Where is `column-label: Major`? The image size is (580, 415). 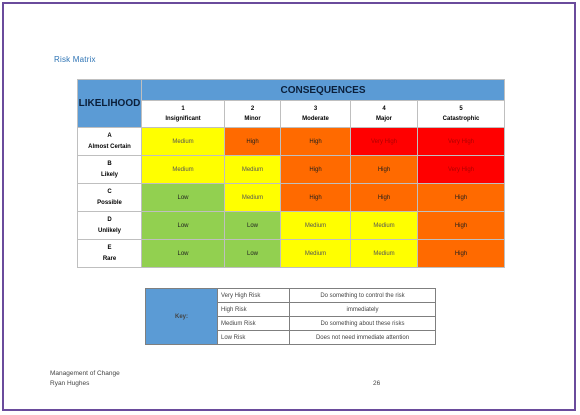
column-label: Major is located at coordinates (383, 119).